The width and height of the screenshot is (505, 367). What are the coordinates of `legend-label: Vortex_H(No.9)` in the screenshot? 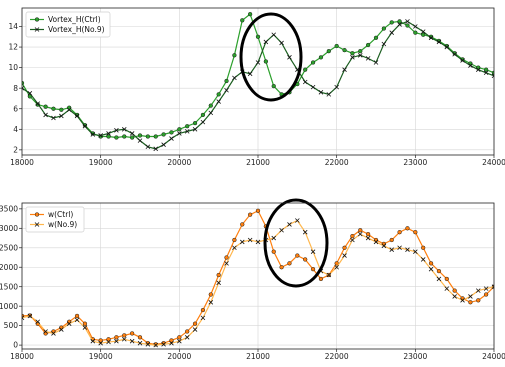 It's located at (76, 29).